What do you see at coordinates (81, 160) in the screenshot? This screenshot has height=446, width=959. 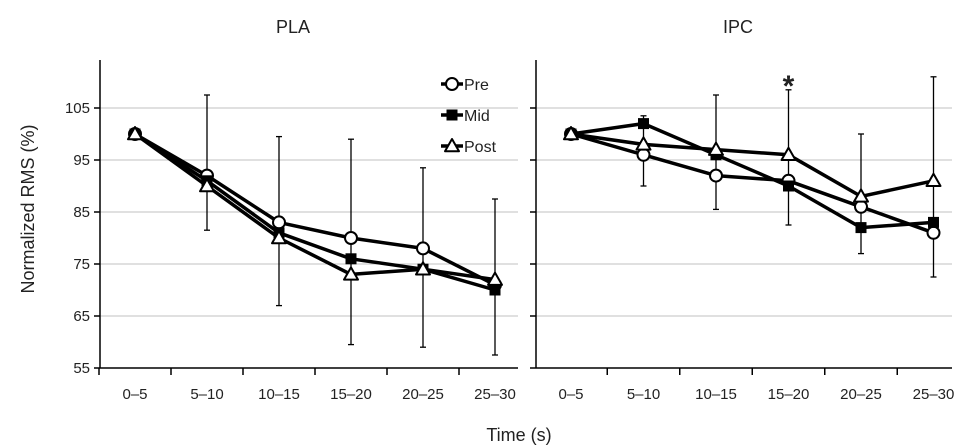 I see `y-tick-label-95: 95` at bounding box center [81, 160].